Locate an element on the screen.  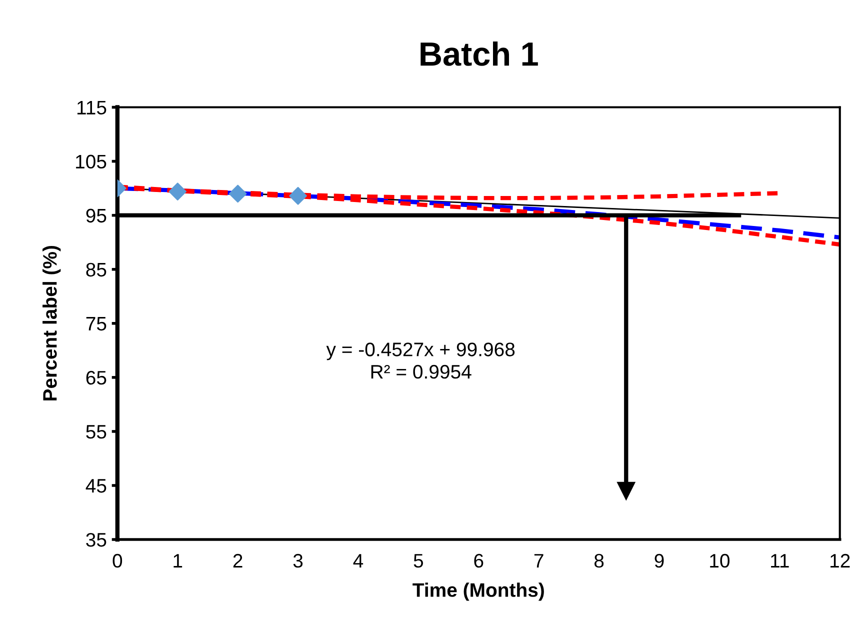
x-tick-label: 1 is located at coordinates (178, 561).